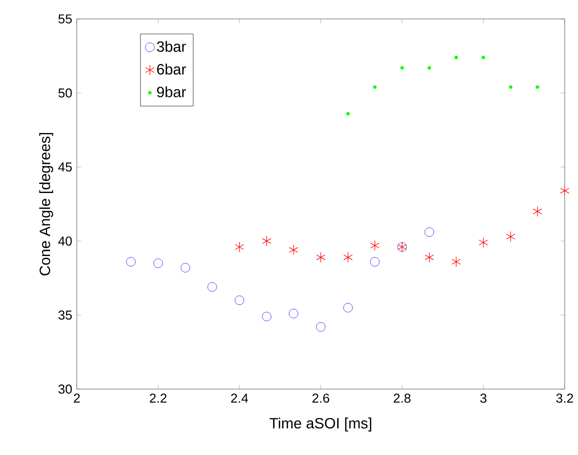  What do you see at coordinates (65, 389) in the screenshot?
I see `y-tick-label: 30` at bounding box center [65, 389].